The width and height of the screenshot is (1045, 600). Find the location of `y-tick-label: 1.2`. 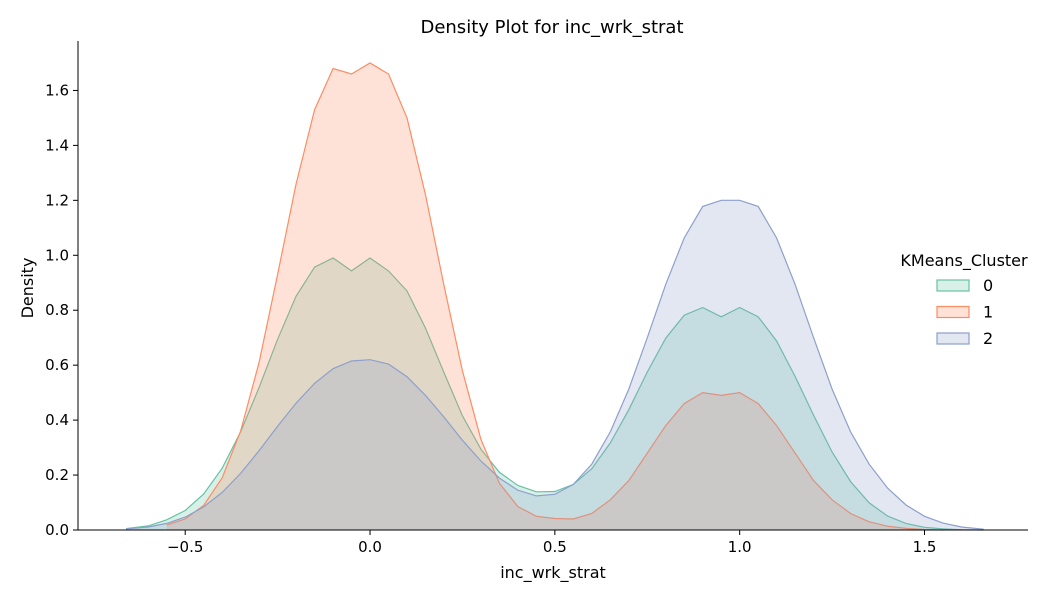

y-tick-label: 1.2 is located at coordinates (57, 200).